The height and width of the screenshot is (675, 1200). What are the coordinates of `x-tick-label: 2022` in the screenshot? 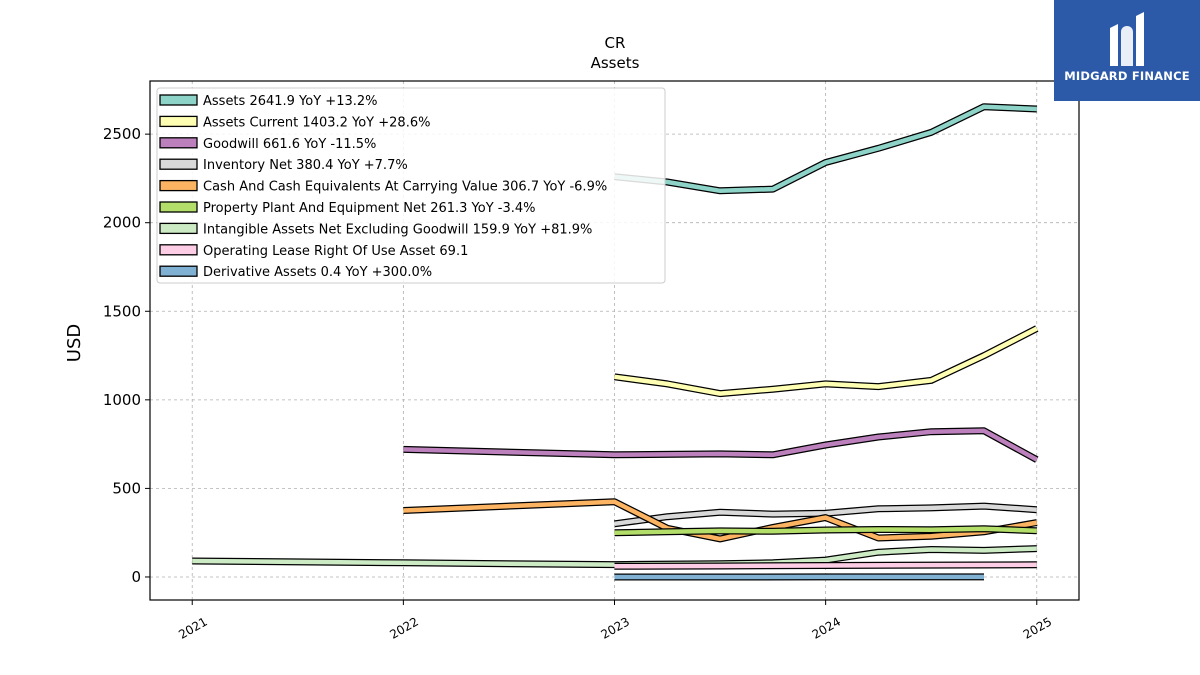 It's located at (403, 627).